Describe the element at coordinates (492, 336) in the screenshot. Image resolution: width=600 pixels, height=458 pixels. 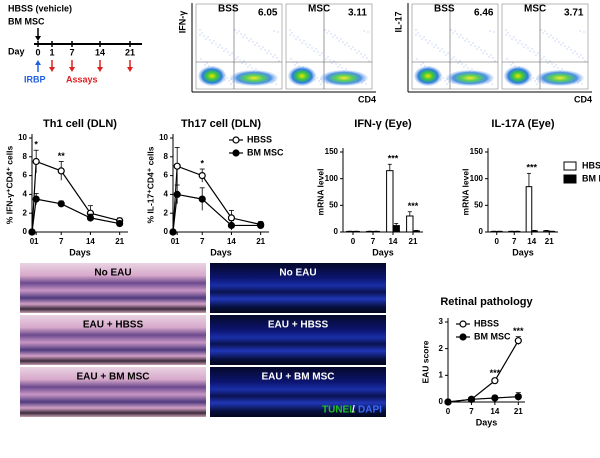
I see `legend-label: BM MSC` at that location.